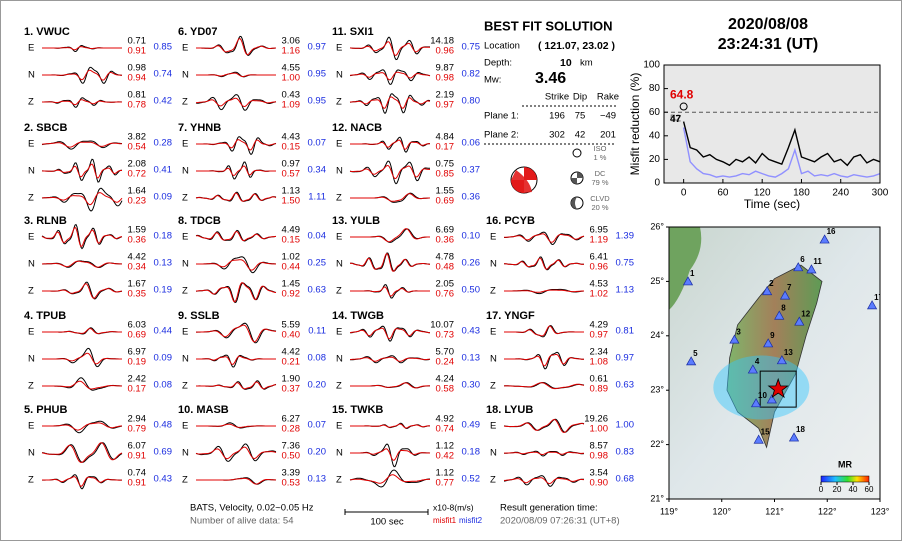 This screenshot has width=902, height=541. I want to click on mw-label: Mw:, so click(492, 80).